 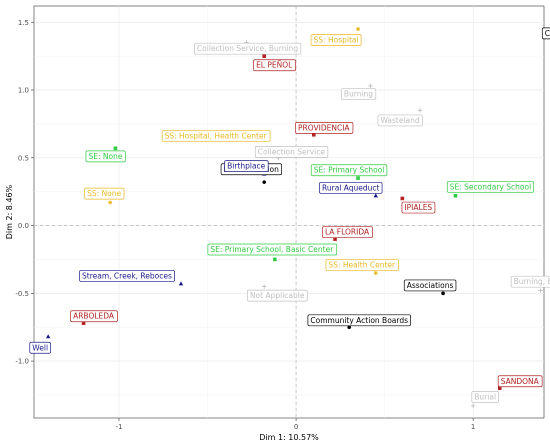 I want to click on point-label: SE: Secondary School, so click(x=490, y=186).